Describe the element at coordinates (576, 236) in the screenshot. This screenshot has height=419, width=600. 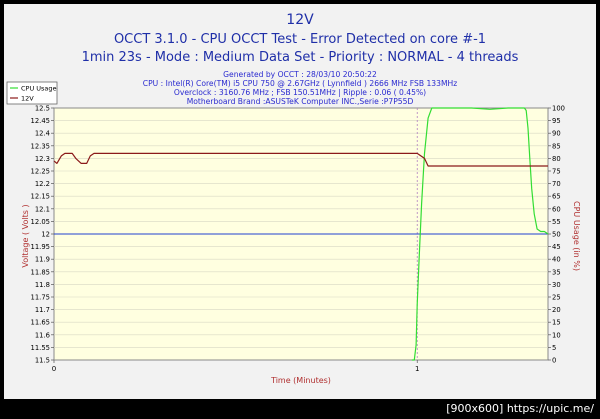
I see `y-axis-label-right: CPU Usage (in %)` at that location.